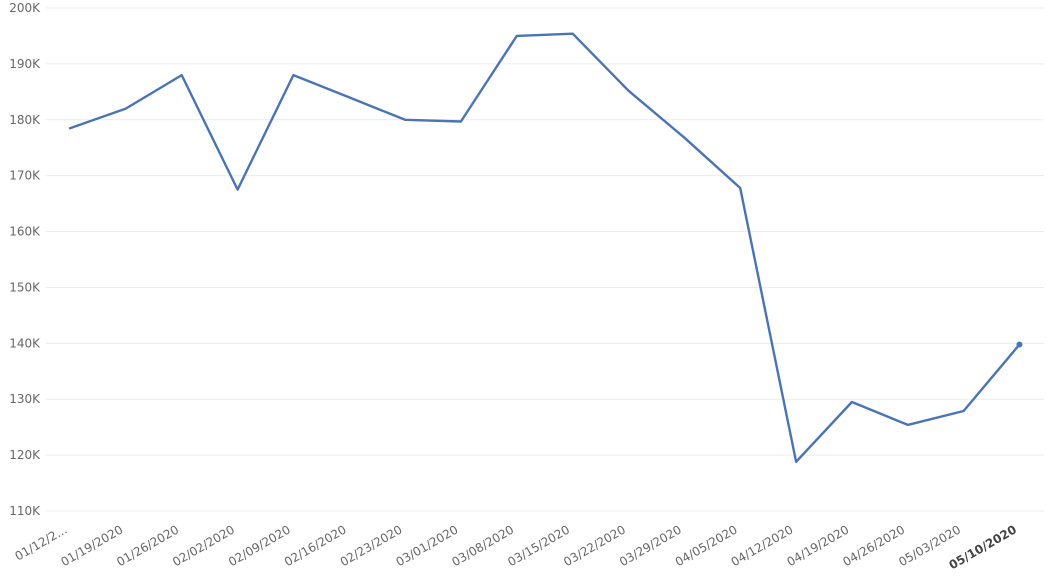 This screenshot has height=585, width=1052. Describe the element at coordinates (315, 545) in the screenshot. I see `x-tick-label: 02/16/2020` at that location.